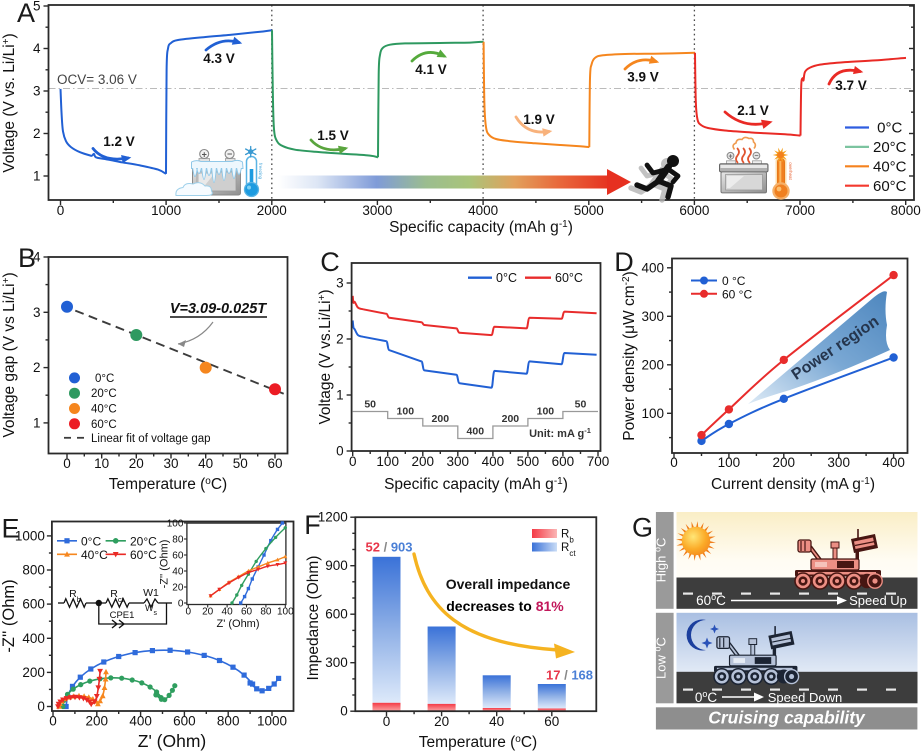 The height and width of the screenshot is (754, 922). I want to click on svg-text: 80, so click(266, 612).